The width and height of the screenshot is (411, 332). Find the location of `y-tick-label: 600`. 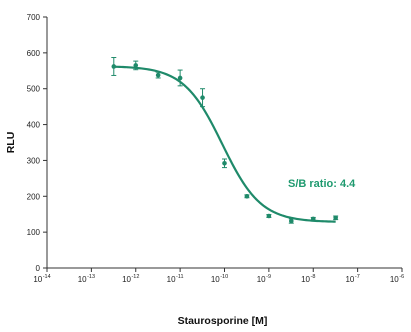

y-tick-label: 600 is located at coordinates (34, 53).